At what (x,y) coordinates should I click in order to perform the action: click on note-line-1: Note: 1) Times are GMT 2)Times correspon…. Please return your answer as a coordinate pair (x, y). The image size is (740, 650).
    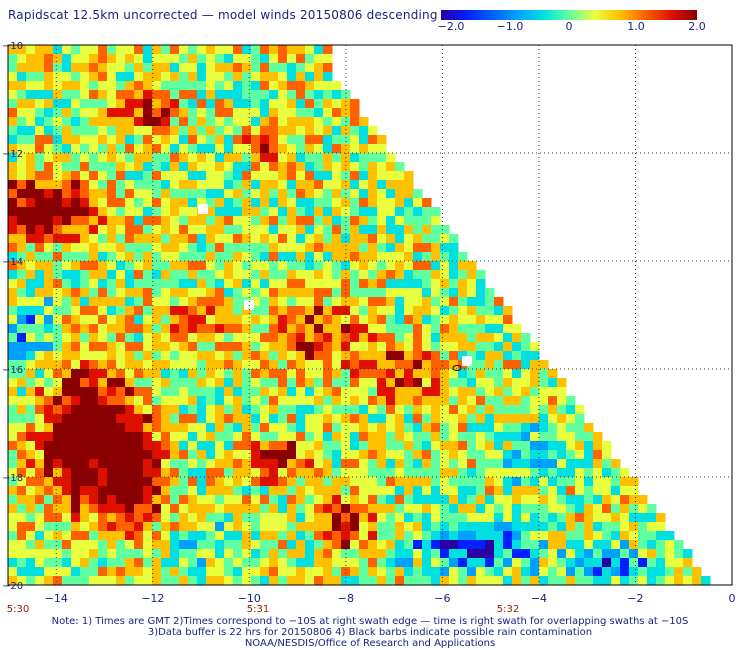
    Looking at the image, I should click on (370, 621).